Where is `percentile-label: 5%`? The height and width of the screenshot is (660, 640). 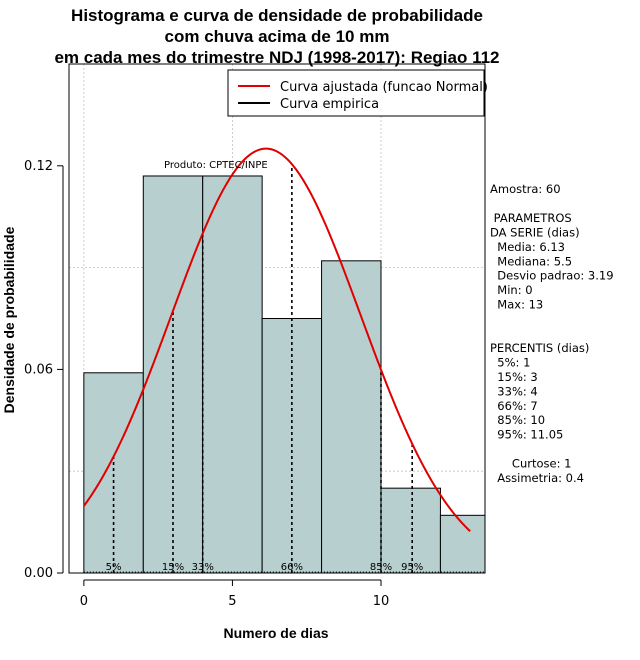 percentile-label: 5% is located at coordinates (114, 567).